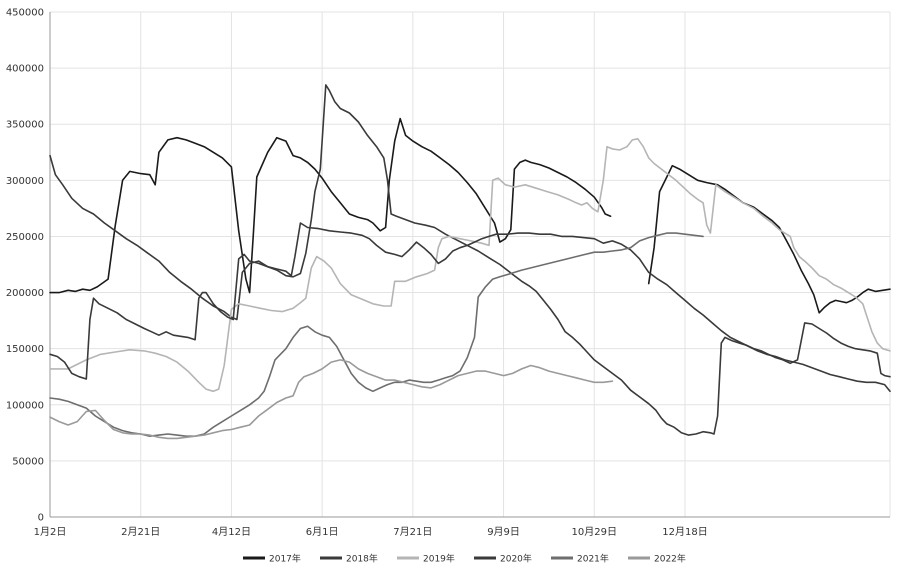 This screenshot has height=571, width=900. What do you see at coordinates (516, 559) in the screenshot?
I see `legend-label: 2020年` at bounding box center [516, 559].